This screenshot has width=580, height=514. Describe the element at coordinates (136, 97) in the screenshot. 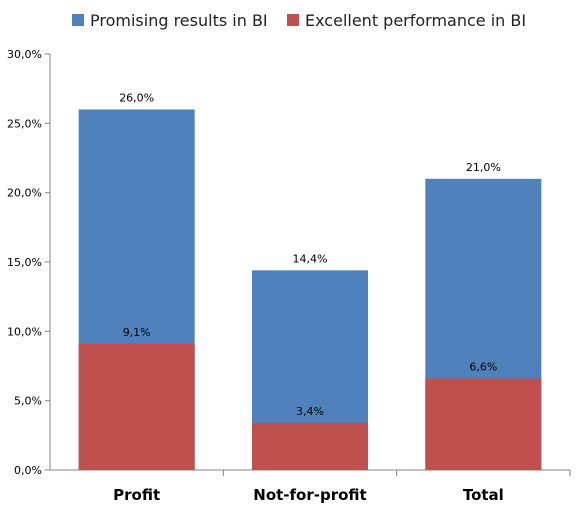

I see `data-label-promising-0: 26,0%` at that location.